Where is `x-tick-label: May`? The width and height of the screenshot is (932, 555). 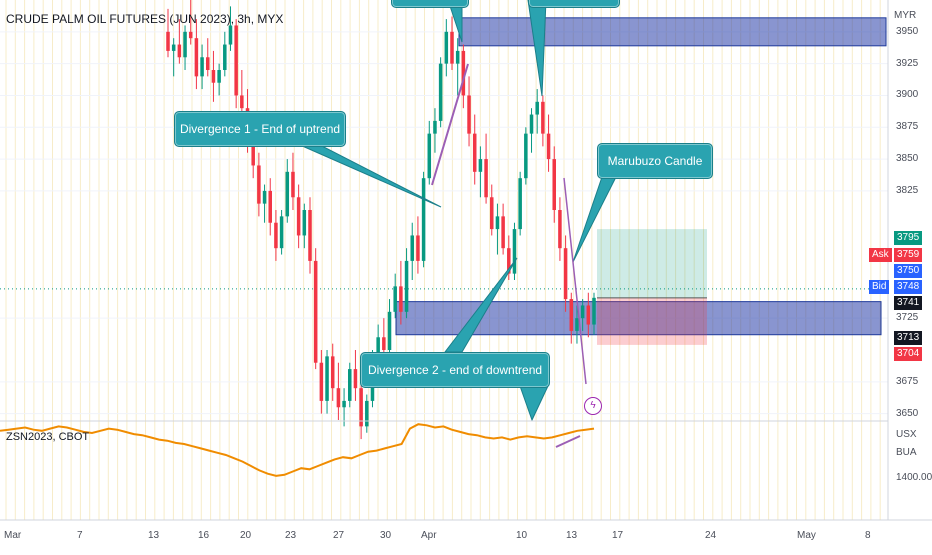 x-tick-label: May is located at coordinates (806, 535).